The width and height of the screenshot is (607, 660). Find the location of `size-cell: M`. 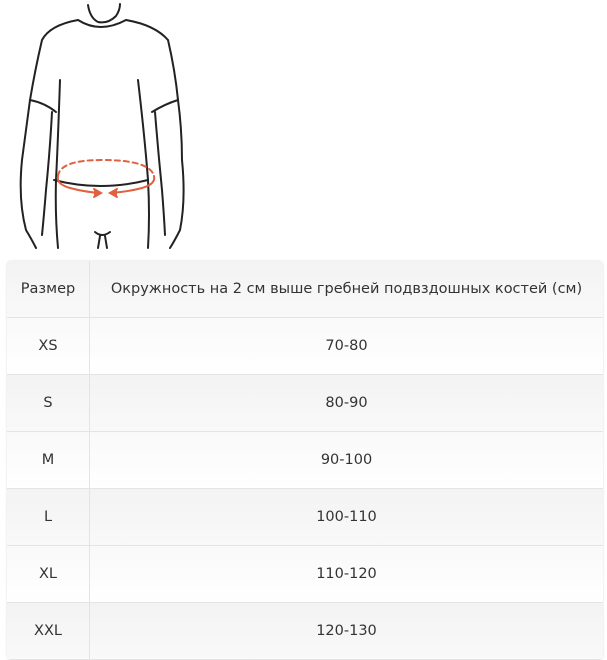

size-cell: M is located at coordinates (48, 460).